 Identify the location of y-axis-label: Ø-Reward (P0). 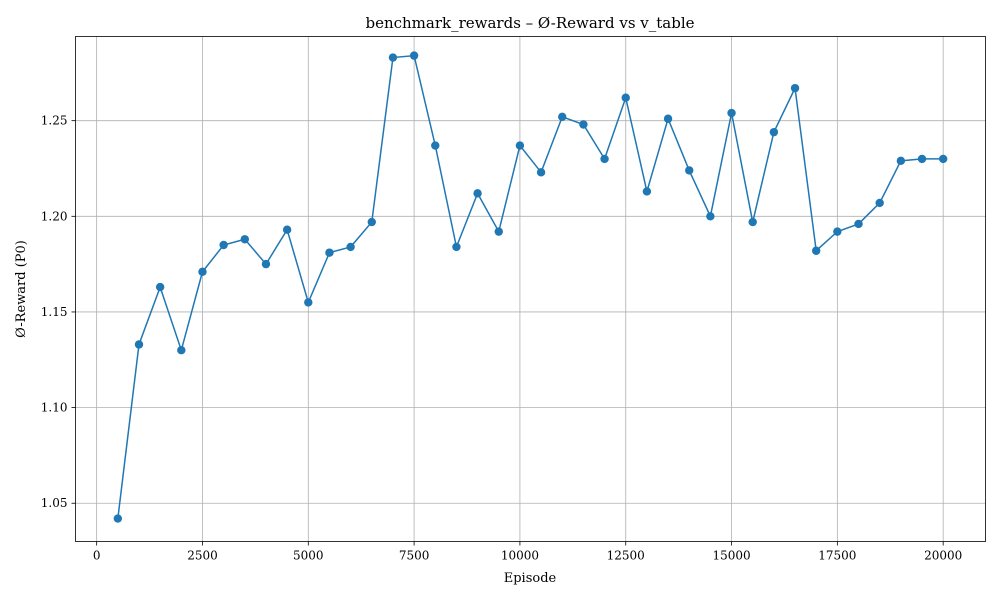
(21, 289).